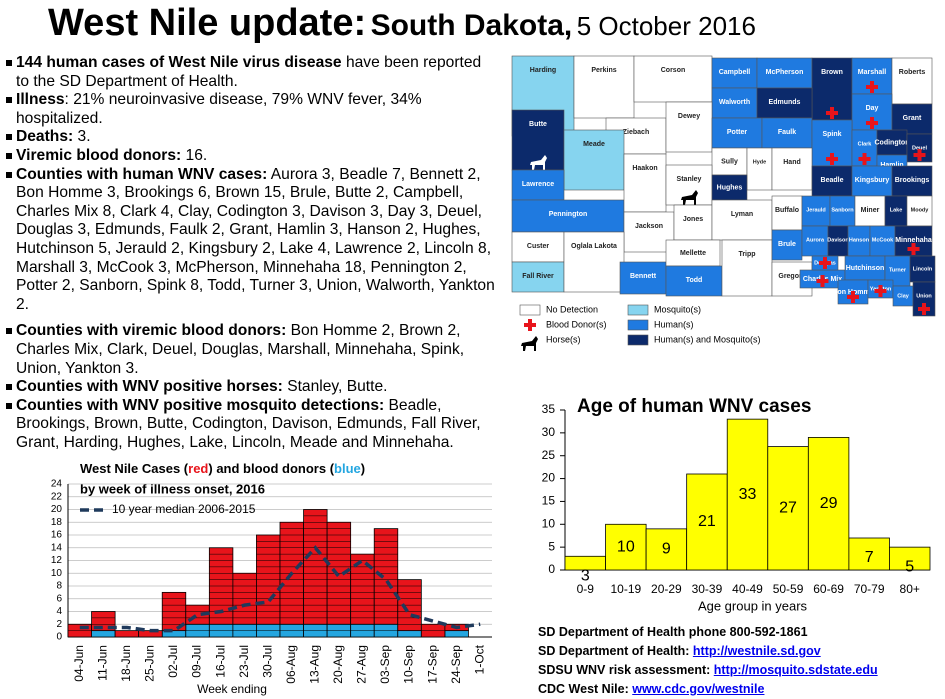 Image resolution: width=945 pixels, height=699 pixels. What do you see at coordinates (385, 664) in the screenshot?
I see `x-tick-label: 03-Sep` at bounding box center [385, 664].